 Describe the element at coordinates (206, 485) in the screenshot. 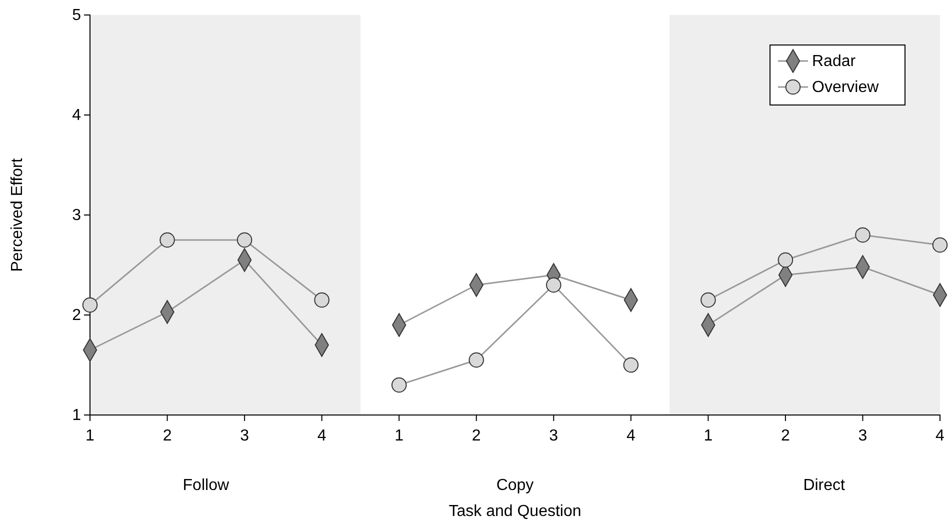

I see `text: Follow` at that location.